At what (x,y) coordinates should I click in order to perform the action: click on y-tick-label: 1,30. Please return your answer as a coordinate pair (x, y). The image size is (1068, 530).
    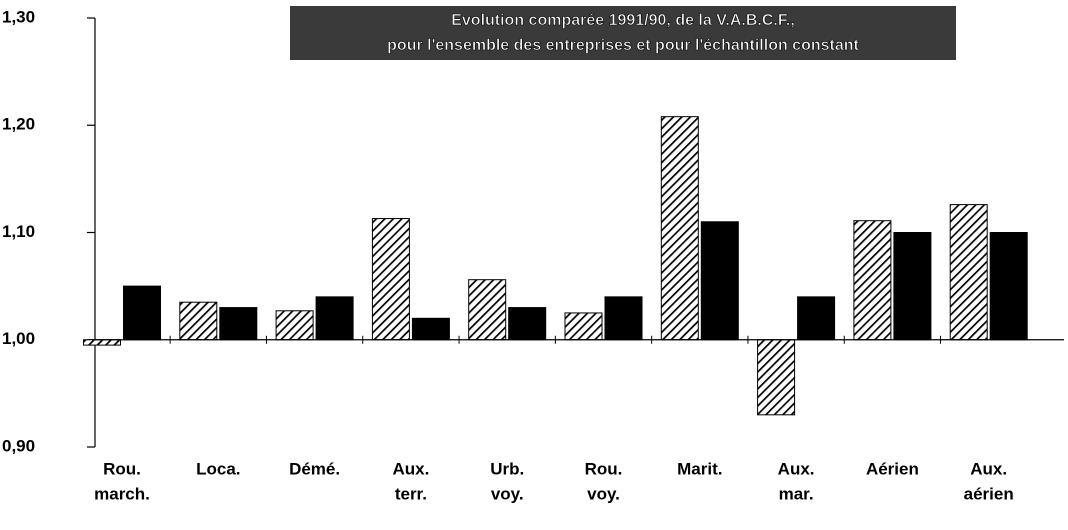
    Looking at the image, I should click on (18, 16).